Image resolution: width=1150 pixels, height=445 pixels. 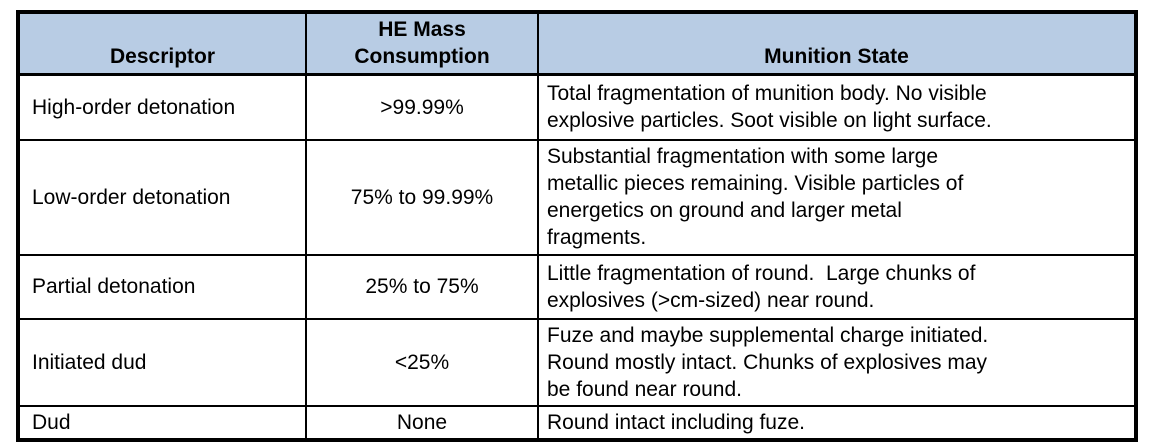 I want to click on consumption-cell: <25%, so click(x=422, y=362).